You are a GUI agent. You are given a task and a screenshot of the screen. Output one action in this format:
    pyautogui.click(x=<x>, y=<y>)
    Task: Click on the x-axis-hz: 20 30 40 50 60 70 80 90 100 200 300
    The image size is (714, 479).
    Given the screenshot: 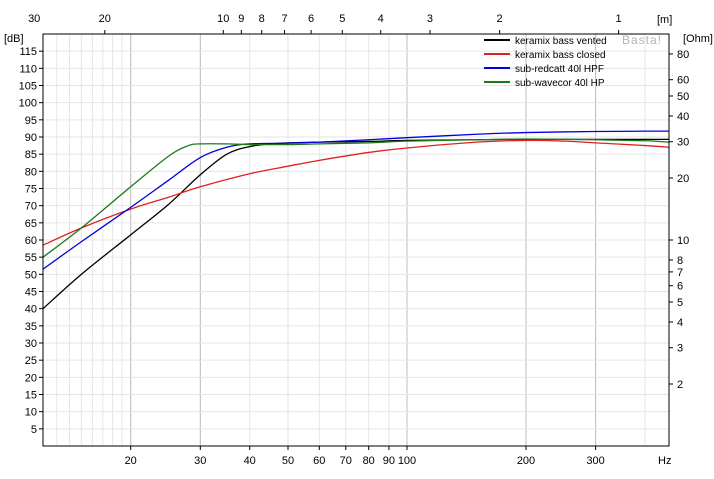 What is the action you would take?
    pyautogui.click(x=365, y=456)
    